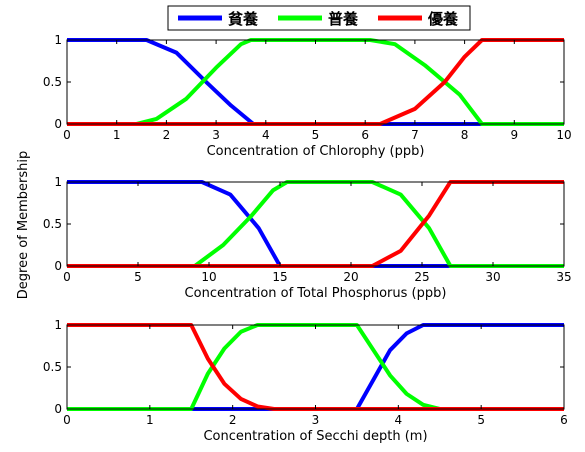 This screenshot has height=452, width=585. Describe the element at coordinates (279, 277) in the screenshot. I see `x-tick-label: 15` at that location.